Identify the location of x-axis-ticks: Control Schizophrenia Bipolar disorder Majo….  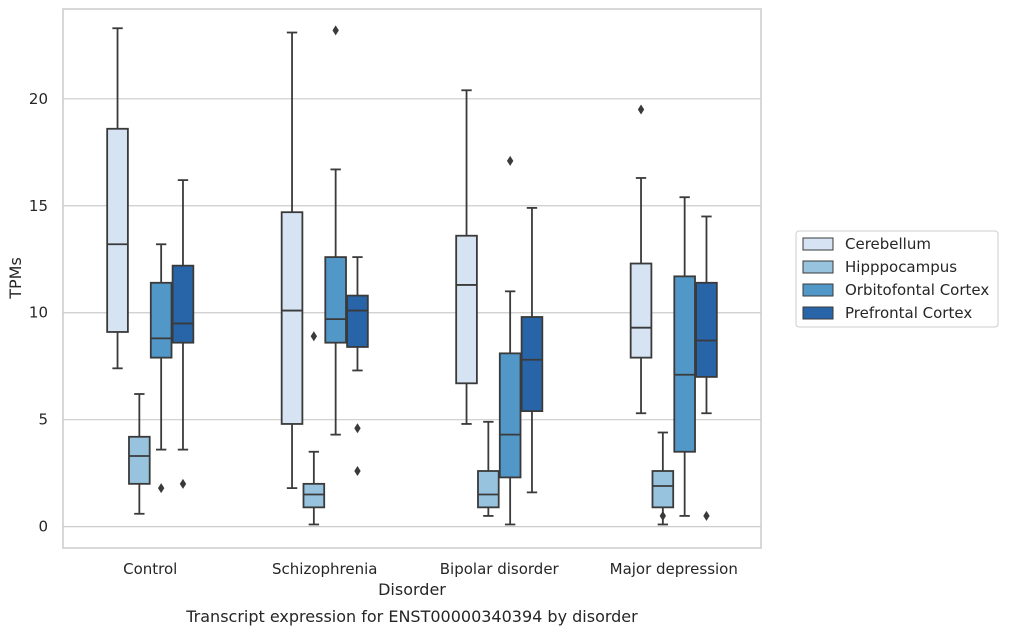
(430, 569).